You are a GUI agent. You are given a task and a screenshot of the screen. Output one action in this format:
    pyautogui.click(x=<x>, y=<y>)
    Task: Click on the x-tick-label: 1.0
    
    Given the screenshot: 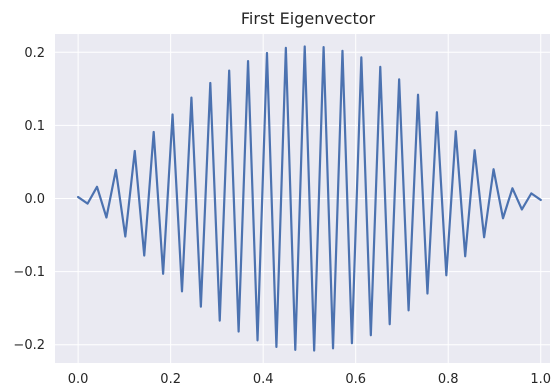 What is the action you would take?
    pyautogui.click(x=540, y=379)
    